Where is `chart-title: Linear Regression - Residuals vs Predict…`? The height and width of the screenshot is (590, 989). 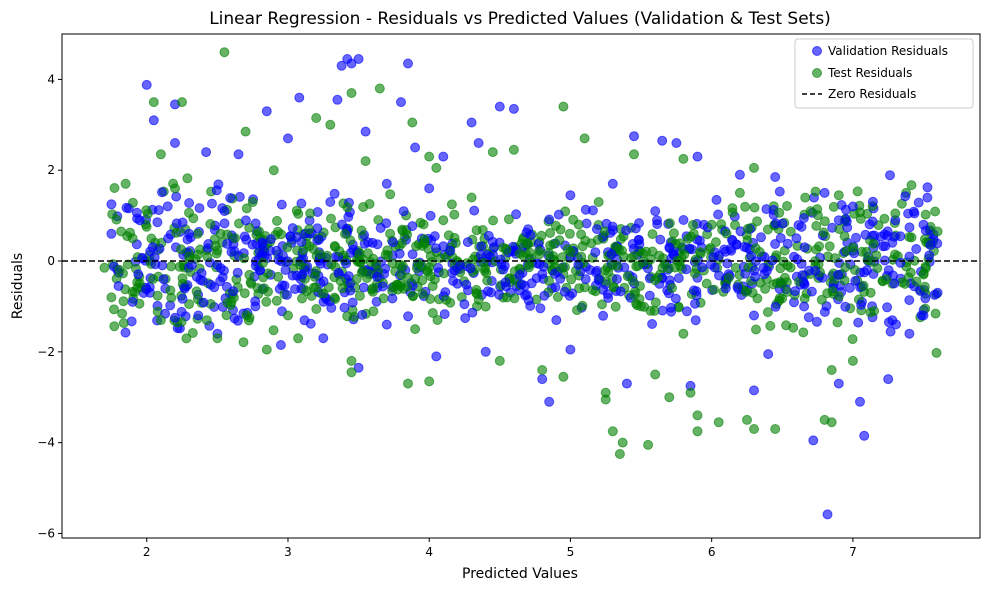 chart-title: Linear Regression - Residuals vs Predict… is located at coordinates (520, 19).